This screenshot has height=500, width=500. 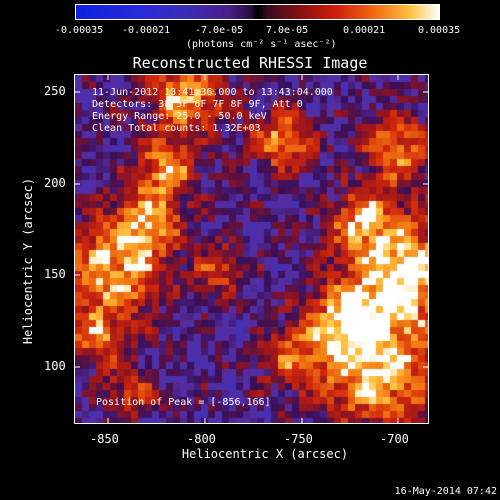 I want to click on colorbar-tick: -0.00021, so click(x=146, y=30).